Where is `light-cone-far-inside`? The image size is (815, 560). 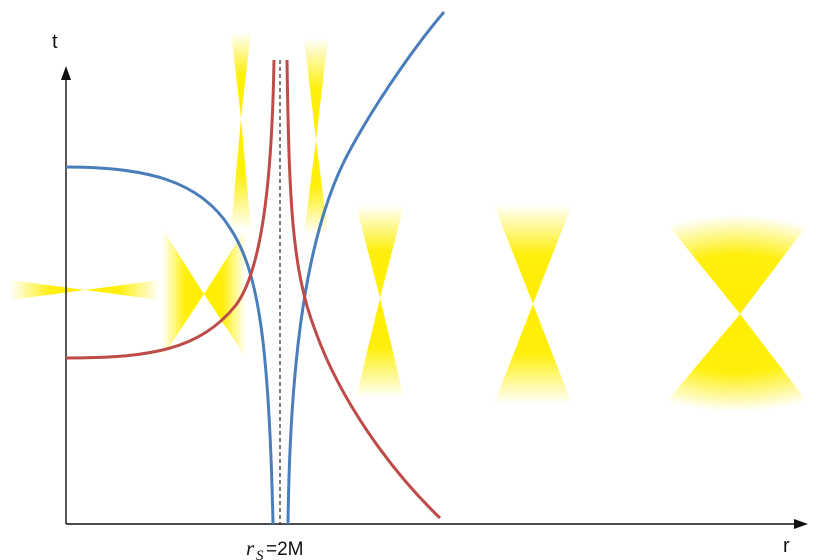 light-cone-far-inside is located at coordinates (85, 290).